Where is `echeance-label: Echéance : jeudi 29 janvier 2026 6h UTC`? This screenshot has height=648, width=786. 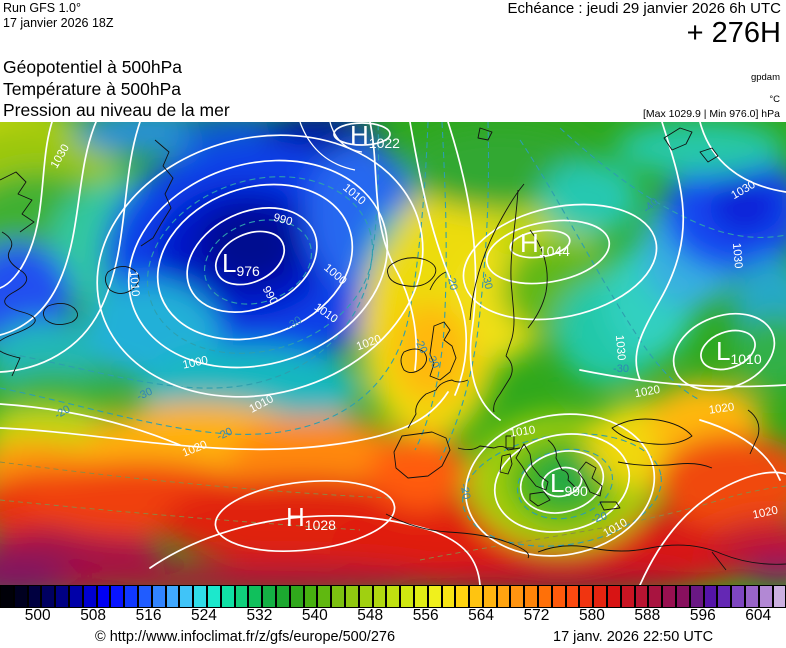 echeance-label: Echéance : jeudi 29 janvier 2026 6h UTC is located at coordinates (644, 8).